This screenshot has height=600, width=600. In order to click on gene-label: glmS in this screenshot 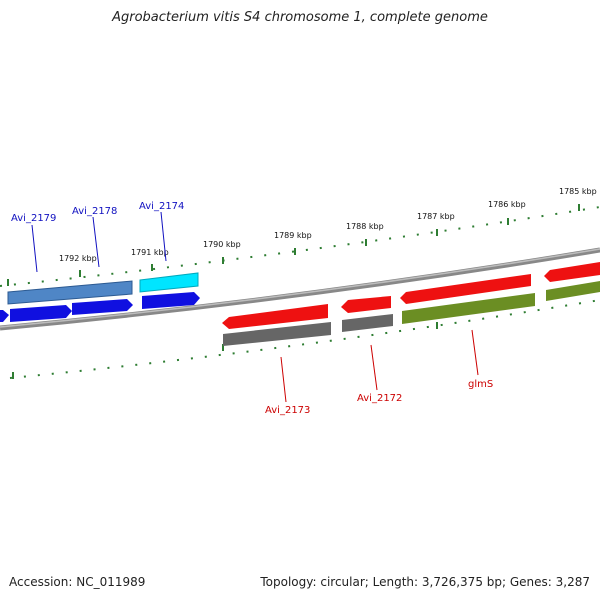, I will do `click(480, 384)`.